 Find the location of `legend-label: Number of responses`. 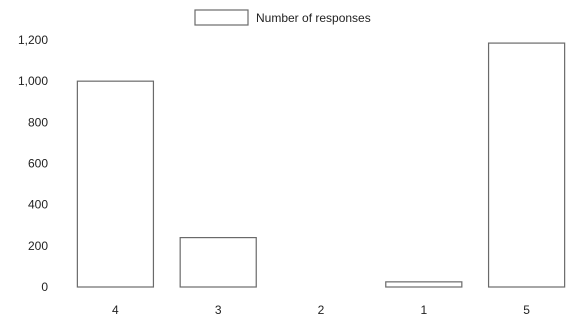

legend-label: Number of responses is located at coordinates (313, 18).